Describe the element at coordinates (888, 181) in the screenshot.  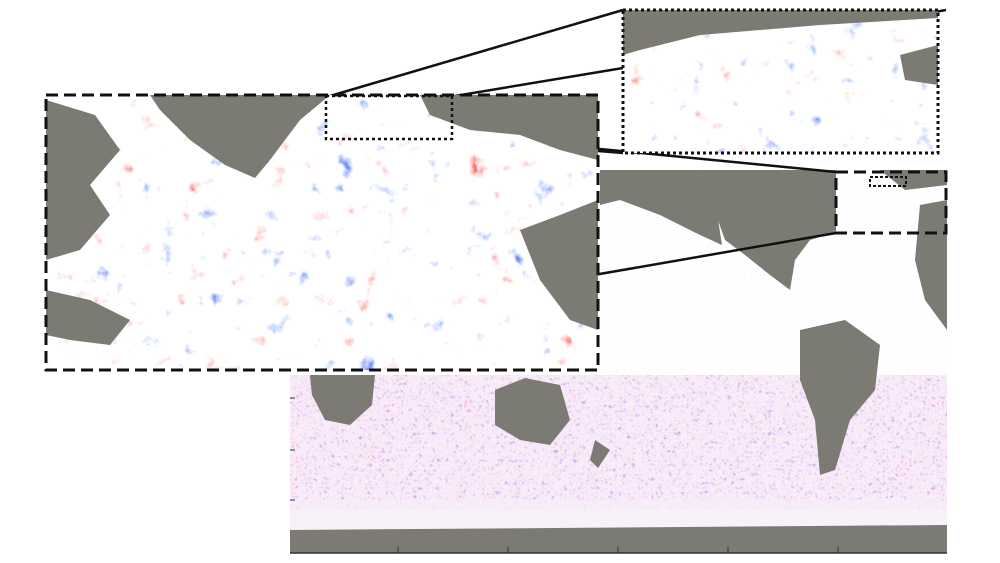
I see `sub-region-box` at that location.